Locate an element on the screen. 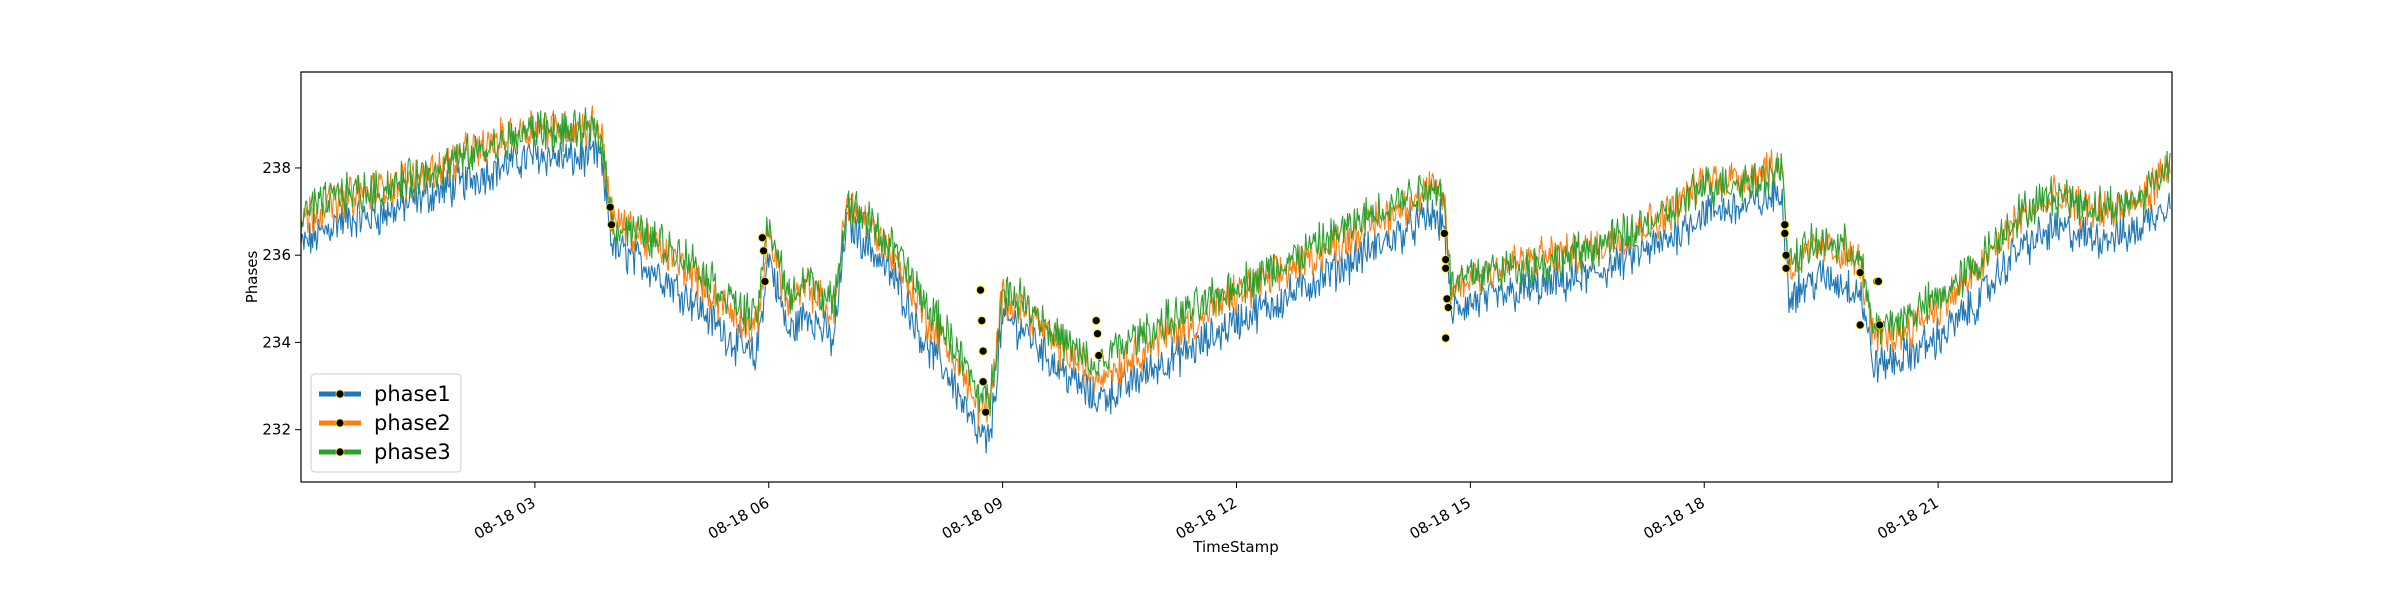 This screenshot has height=600, width=2400. legend-marker-phase3 is located at coordinates (340, 452).